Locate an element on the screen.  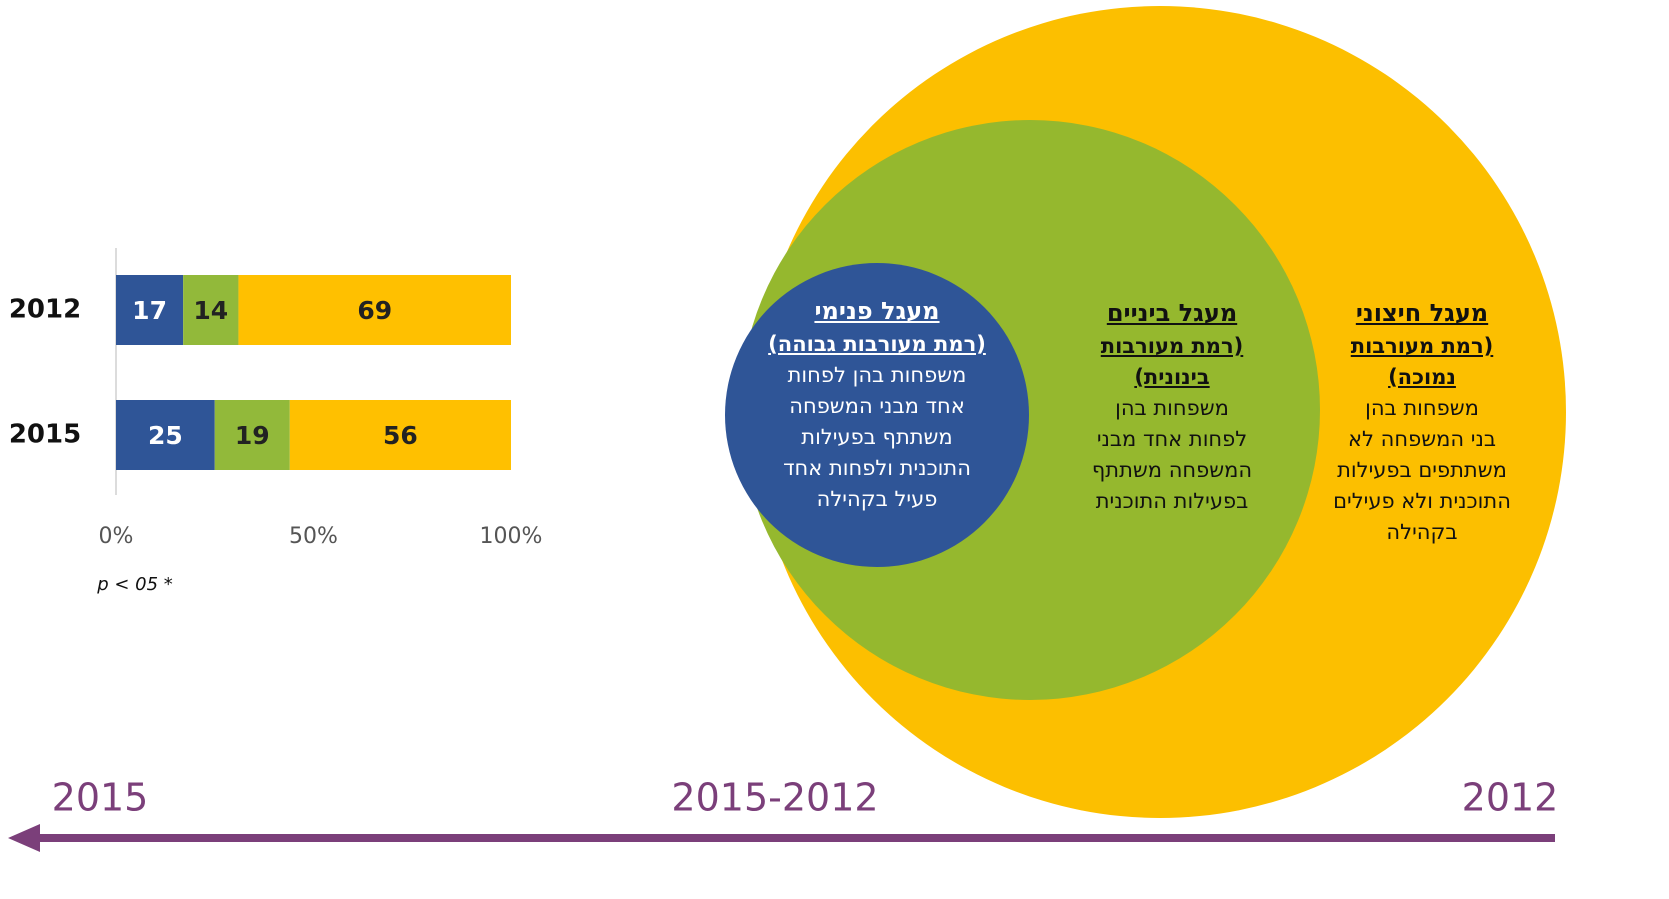
x-tick-label: 100% is located at coordinates (511, 536).